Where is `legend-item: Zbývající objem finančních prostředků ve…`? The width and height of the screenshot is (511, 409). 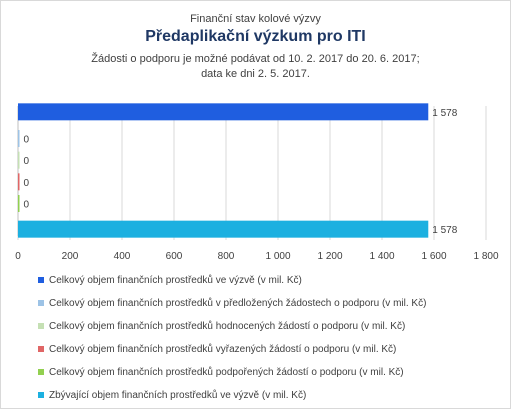
legend-item: Zbývající objem finančních prostředků ve… is located at coordinates (172, 395).